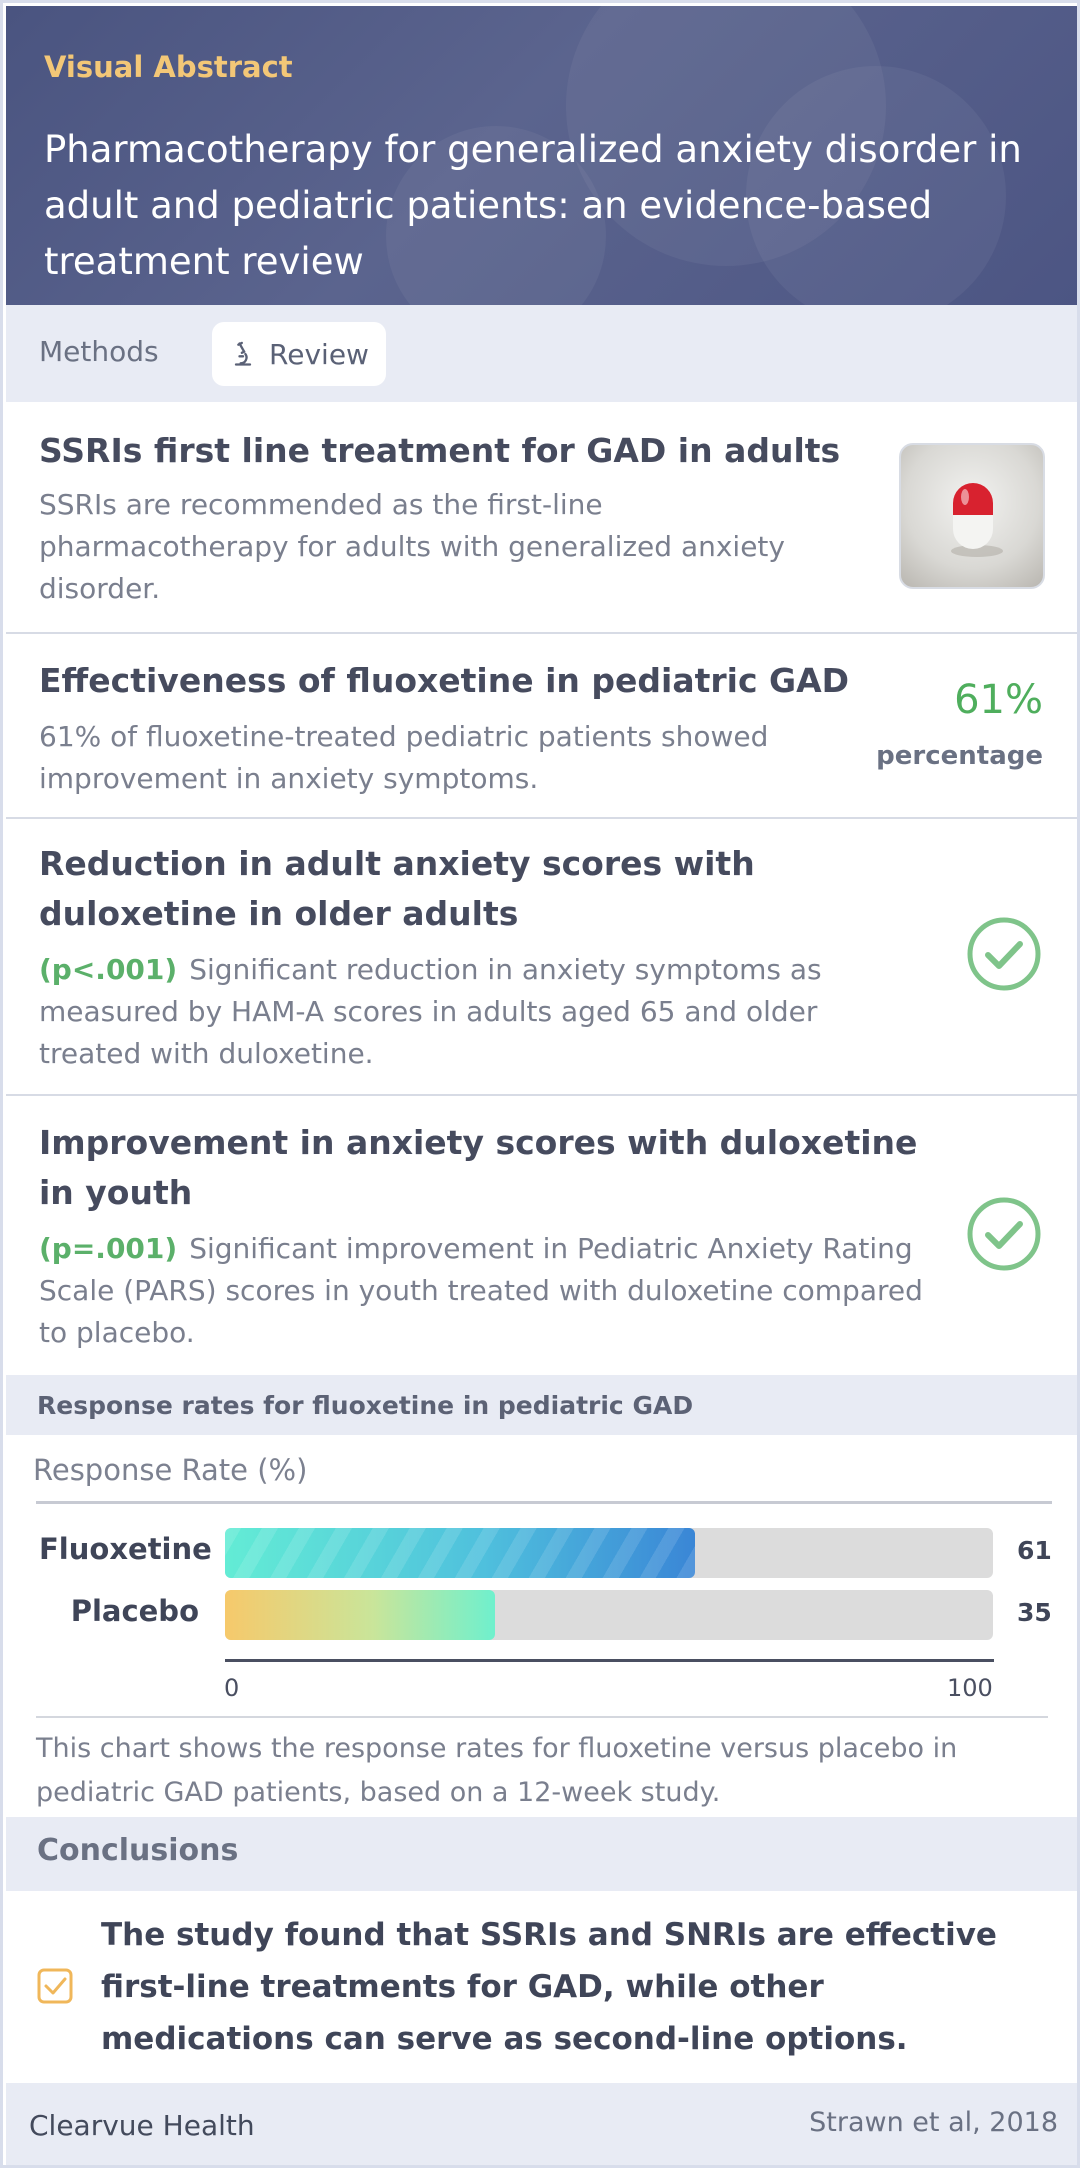 The image size is (1080, 2168). Describe the element at coordinates (1034, 1612) in the screenshot. I see `bar-value-placebo: 35` at that location.